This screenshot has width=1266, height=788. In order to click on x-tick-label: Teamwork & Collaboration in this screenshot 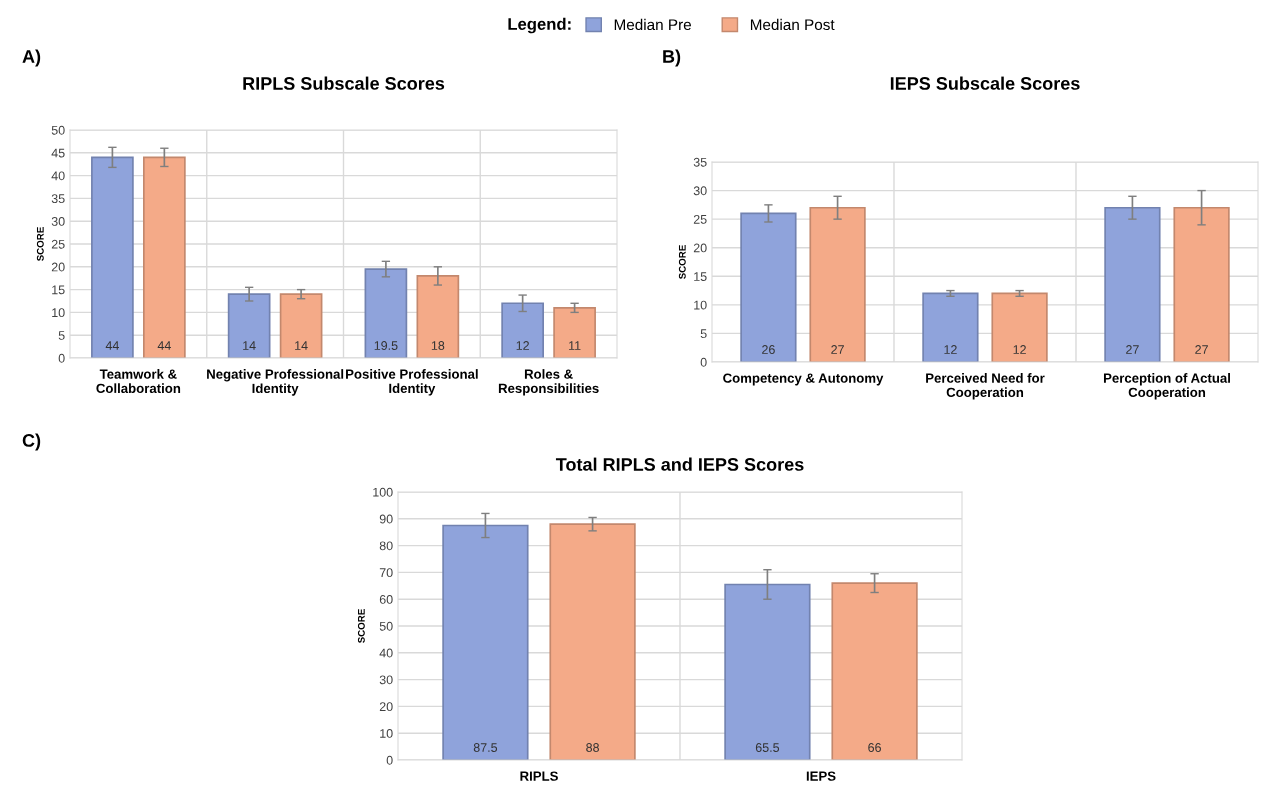, I will do `click(138, 381)`.